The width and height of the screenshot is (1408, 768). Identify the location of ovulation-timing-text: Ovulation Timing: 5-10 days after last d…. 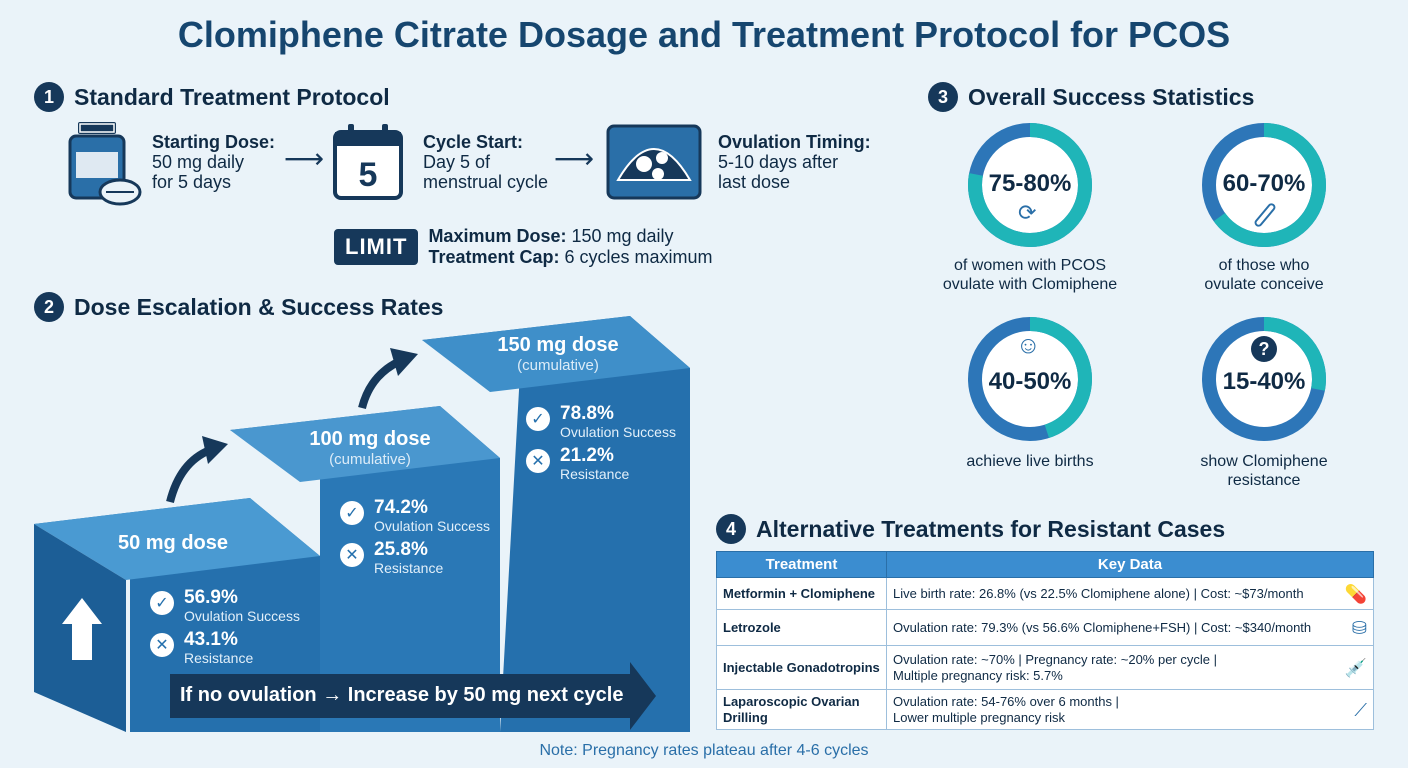
(794, 162).